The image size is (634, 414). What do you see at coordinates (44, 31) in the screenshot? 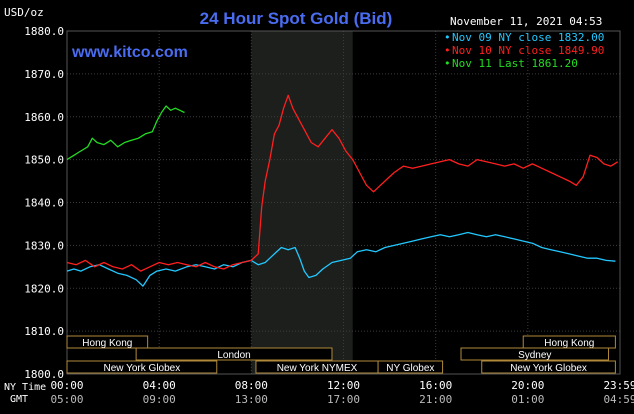
I see `y-tick-label: 1880.0` at bounding box center [44, 31].